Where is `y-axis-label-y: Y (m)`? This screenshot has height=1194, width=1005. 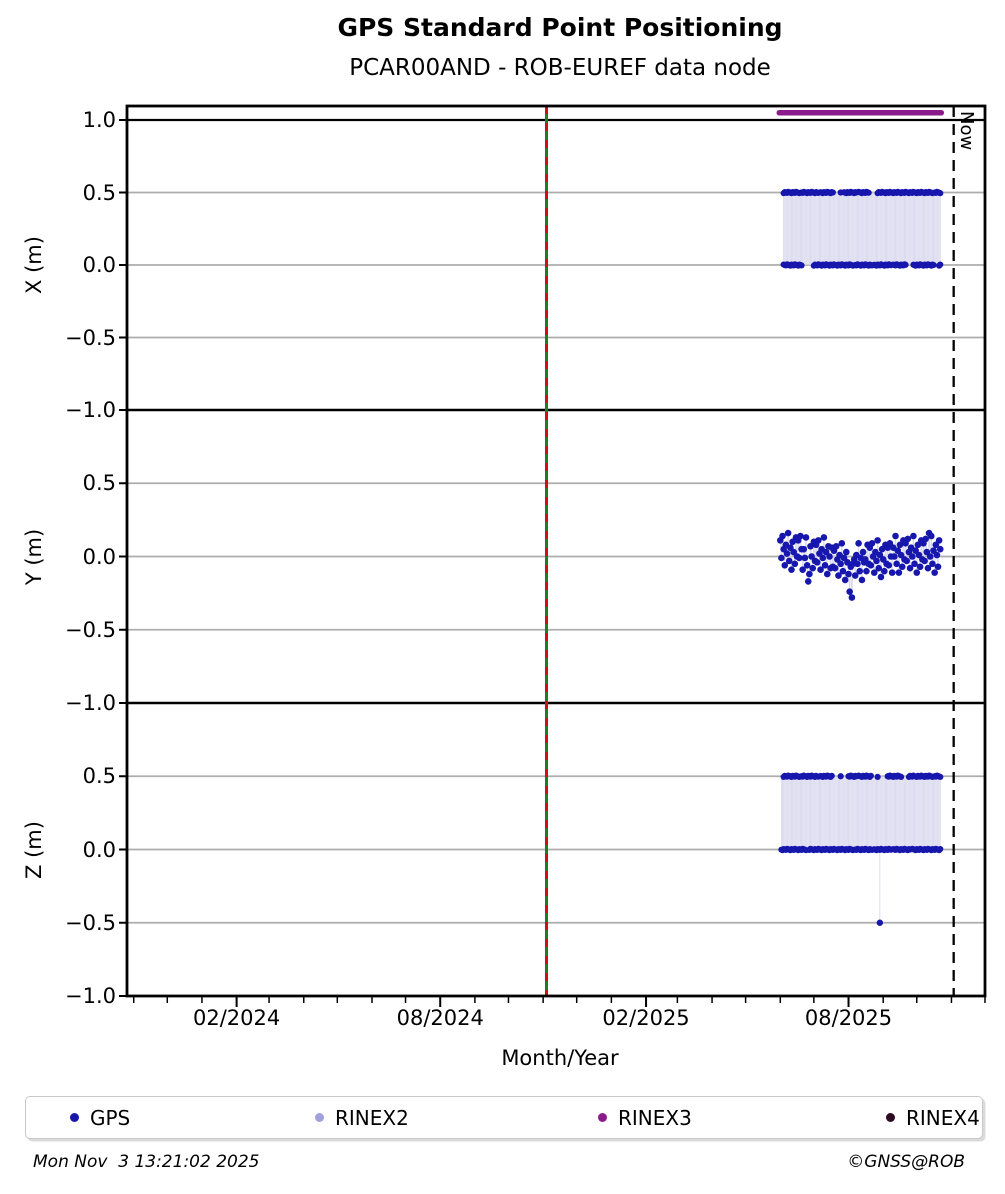 y-axis-label-y: Y (m) is located at coordinates (34, 557).